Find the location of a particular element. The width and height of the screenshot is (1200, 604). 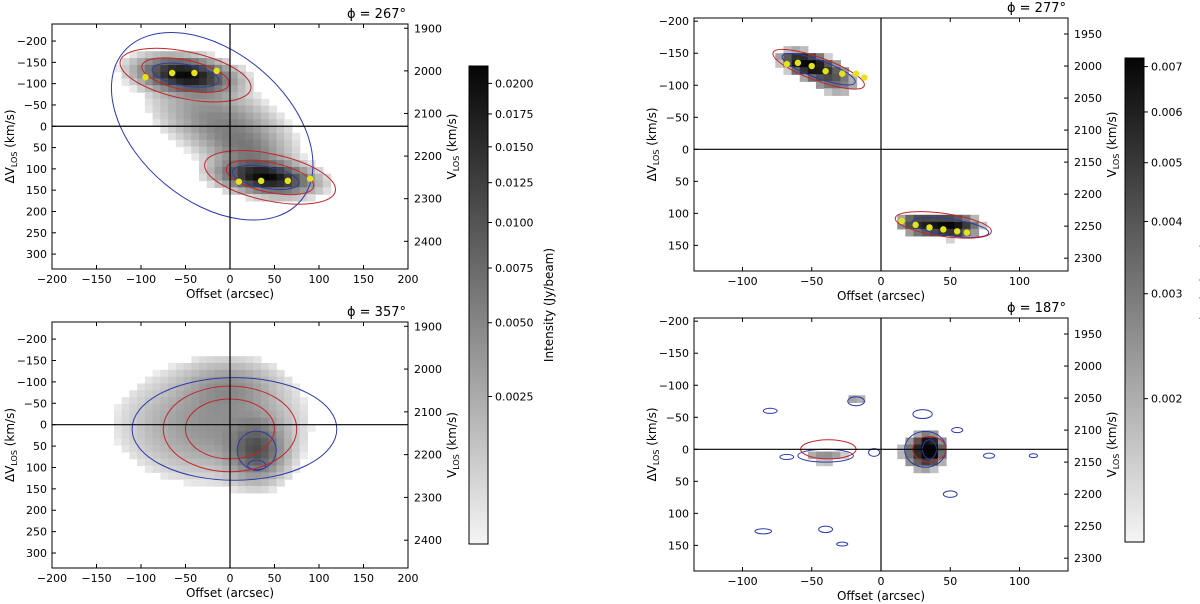

heatmap-p357 is located at coordinates (214, 425).